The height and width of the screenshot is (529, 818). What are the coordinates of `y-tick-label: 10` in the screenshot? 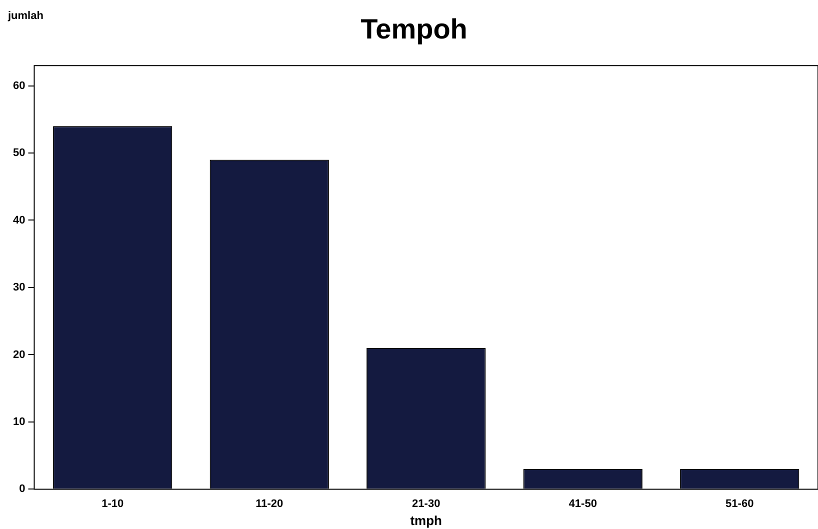 It's located at (19, 422).